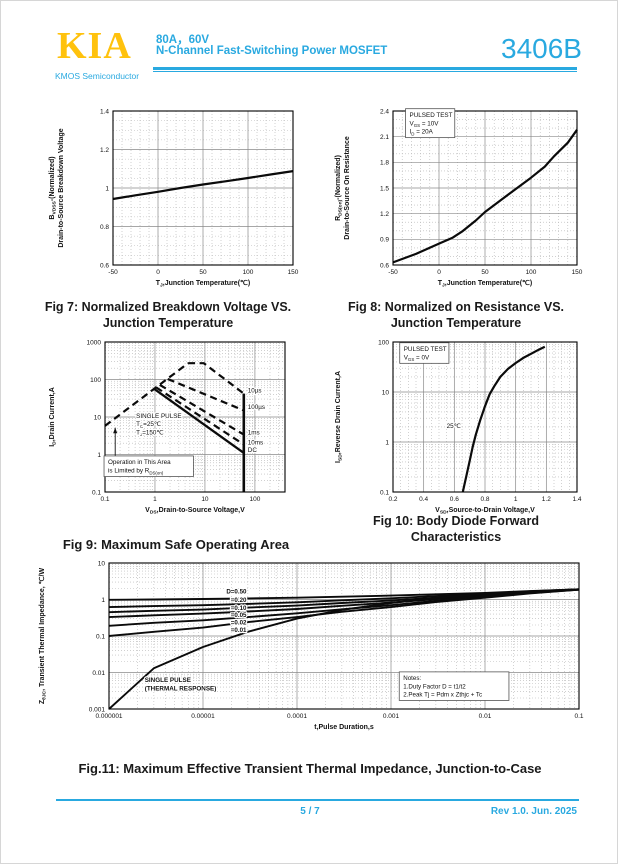 This screenshot has width=618, height=864. I want to click on page-indicator: 5 / 7, so click(310, 811).